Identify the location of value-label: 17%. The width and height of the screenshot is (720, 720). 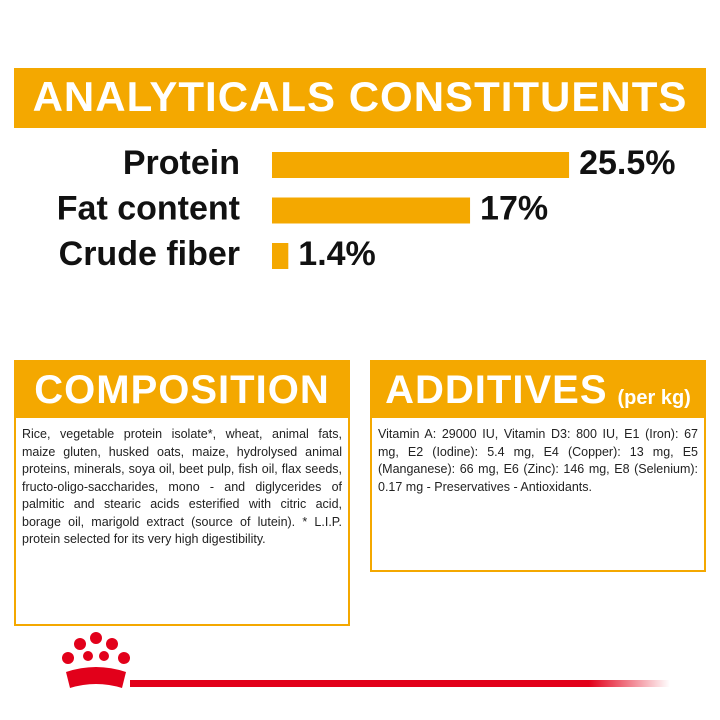
(514, 208).